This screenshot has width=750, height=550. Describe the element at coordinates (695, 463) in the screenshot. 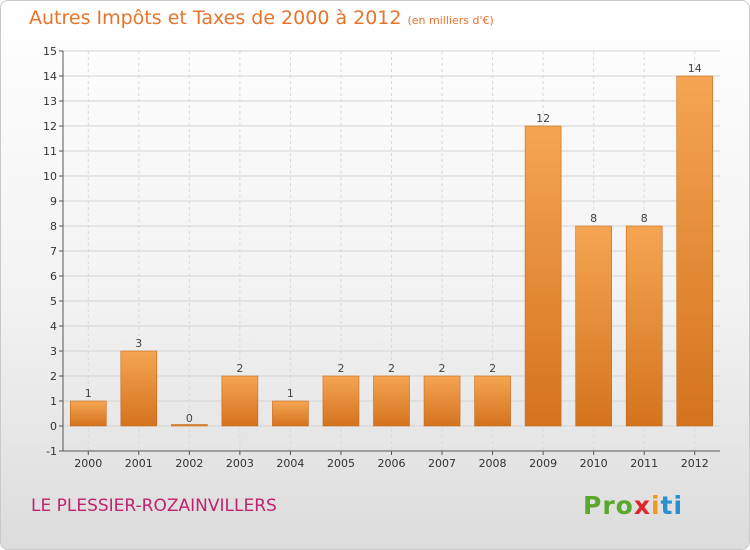

I see `x-tick-label-2012: 2012` at that location.